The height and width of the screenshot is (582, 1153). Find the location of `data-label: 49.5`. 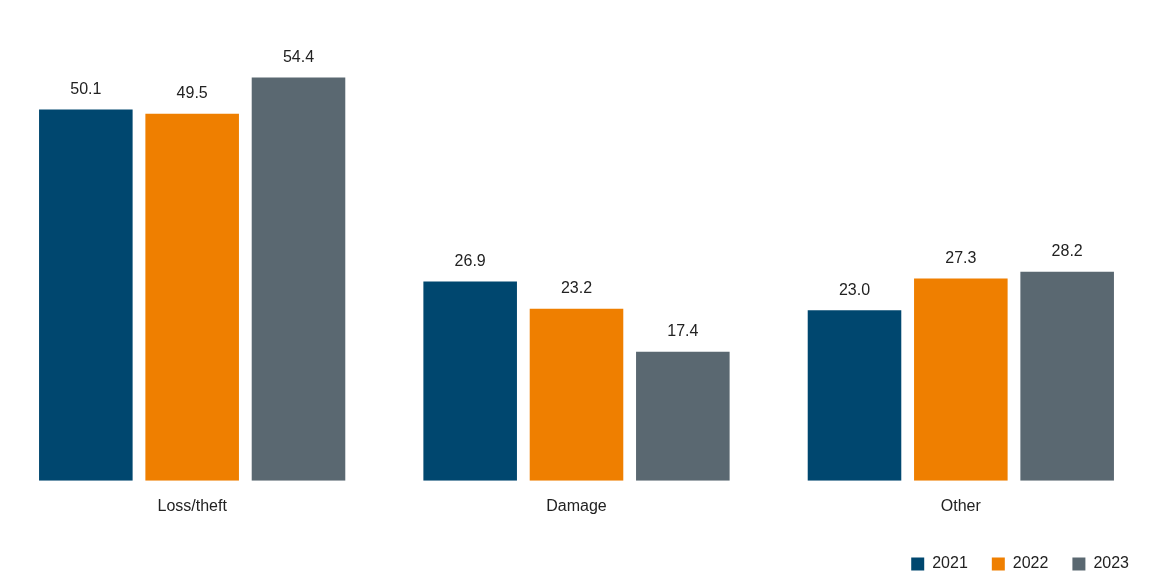

data-label: 49.5 is located at coordinates (192, 93).